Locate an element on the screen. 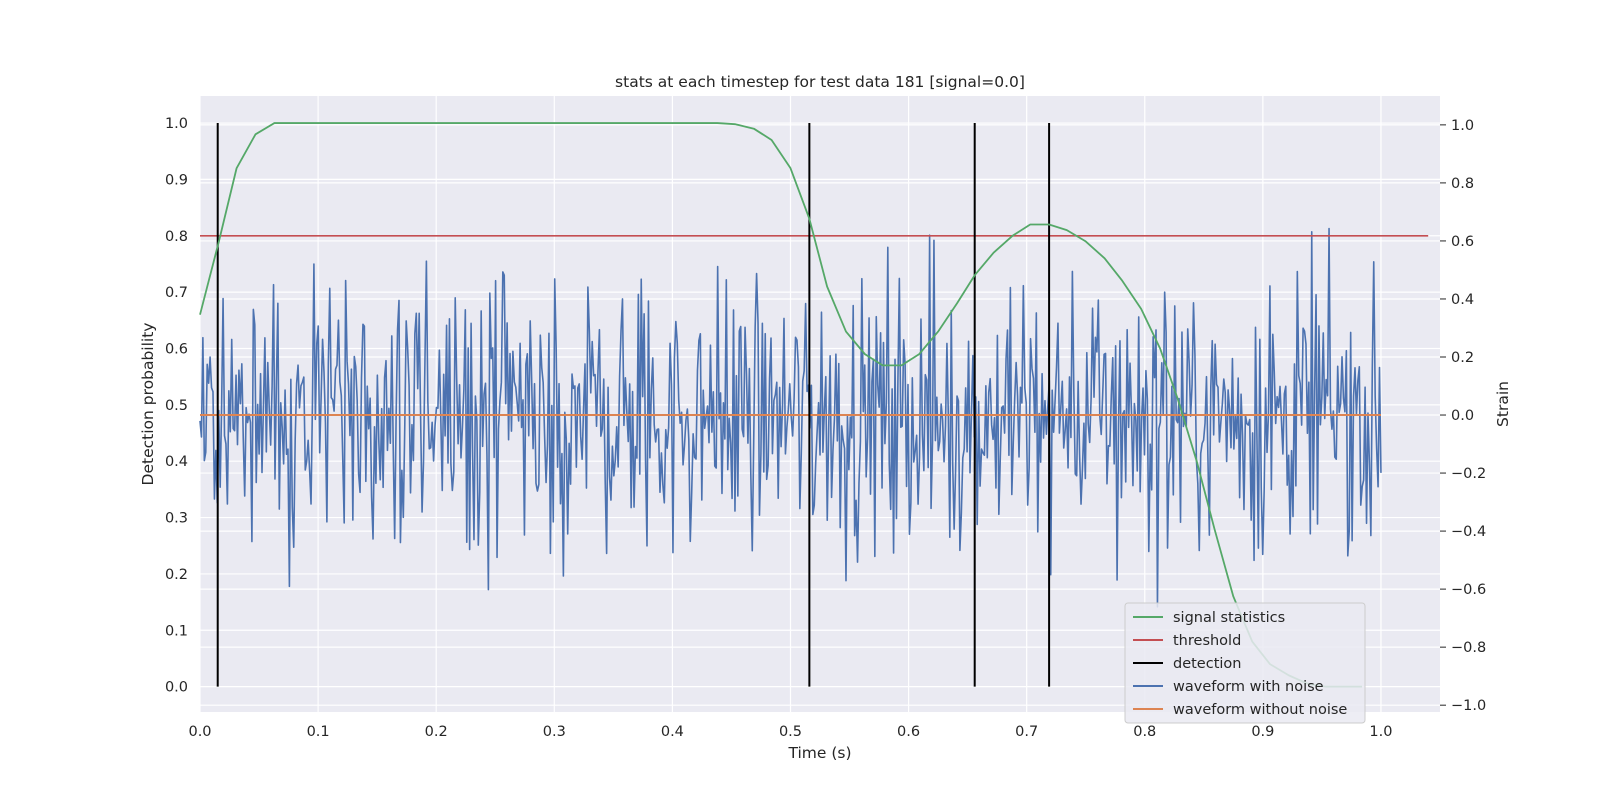 The image size is (1600, 800). left-axis-ticks: 0.0 0.1 0.2 0.3 0.4 0.5 0.6 0.7 0.8 0.9 1.0 is located at coordinates (176, 406).